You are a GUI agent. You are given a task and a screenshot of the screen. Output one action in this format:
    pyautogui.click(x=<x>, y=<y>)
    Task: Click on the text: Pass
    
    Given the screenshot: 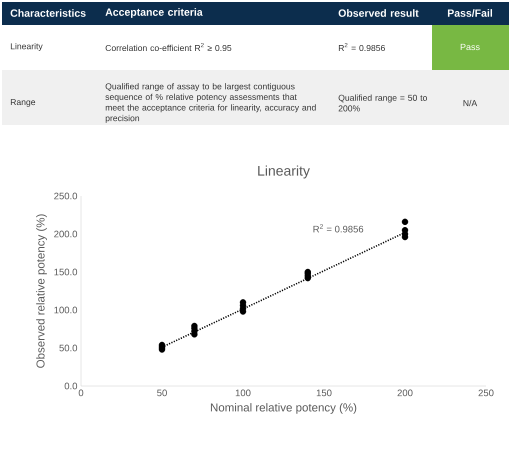 What is the action you would take?
    pyautogui.click(x=470, y=47)
    